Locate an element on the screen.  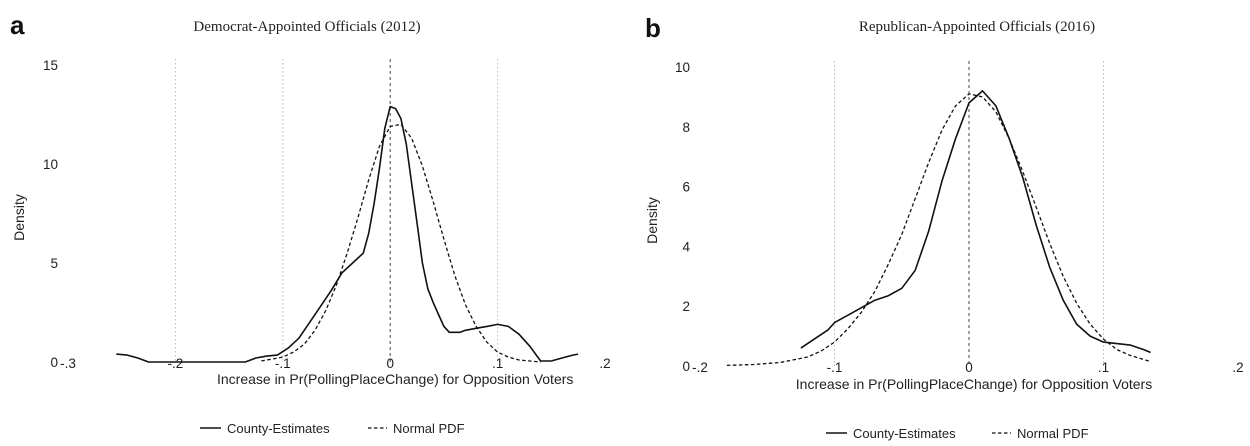
y-tick-label: 15 is located at coordinates (50, 65).